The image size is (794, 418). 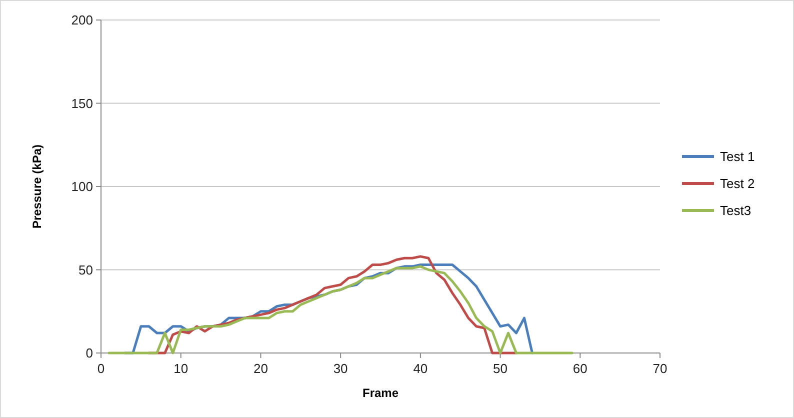 What do you see at coordinates (85, 270) in the screenshot?
I see `y-tick-label: 50` at bounding box center [85, 270].